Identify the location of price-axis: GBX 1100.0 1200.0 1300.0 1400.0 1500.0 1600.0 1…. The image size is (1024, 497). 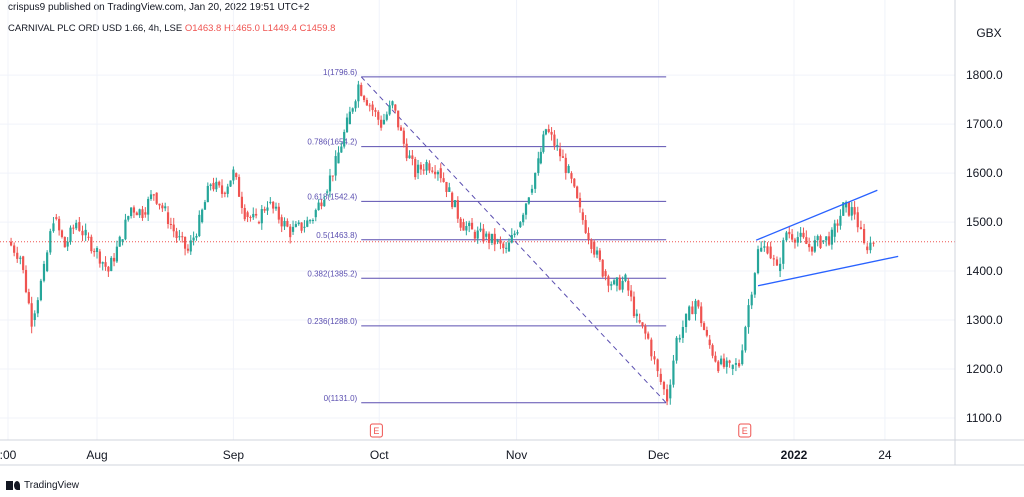
(978, 232).